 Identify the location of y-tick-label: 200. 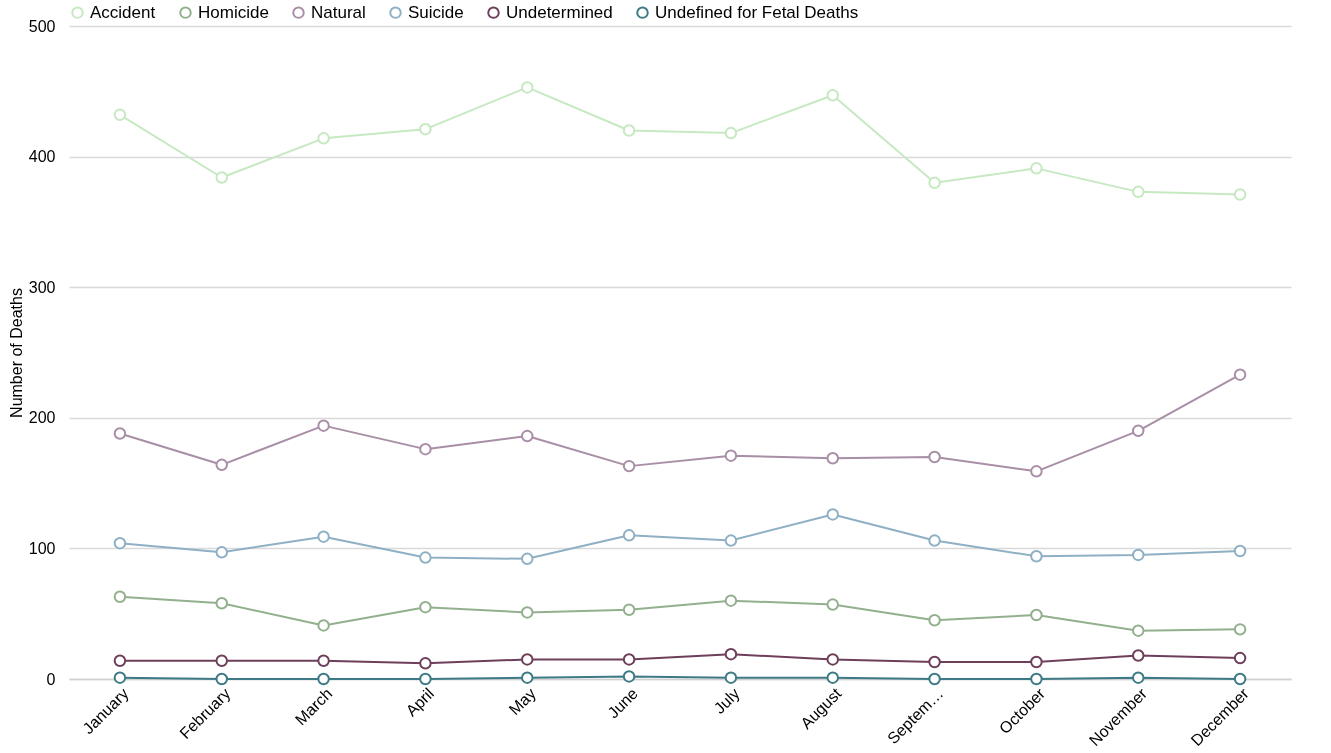
(42, 418).